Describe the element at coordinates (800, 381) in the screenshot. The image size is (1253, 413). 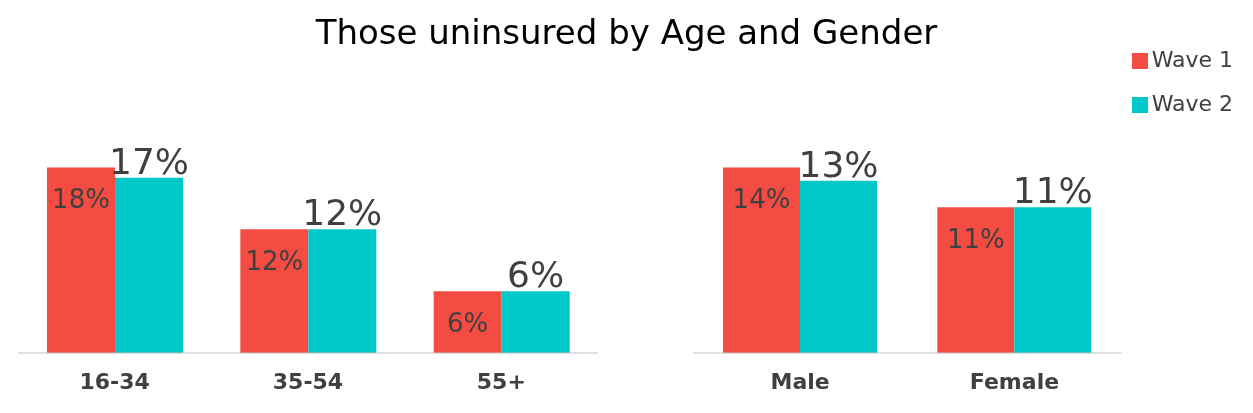
I see `x-tick-label: Male` at that location.